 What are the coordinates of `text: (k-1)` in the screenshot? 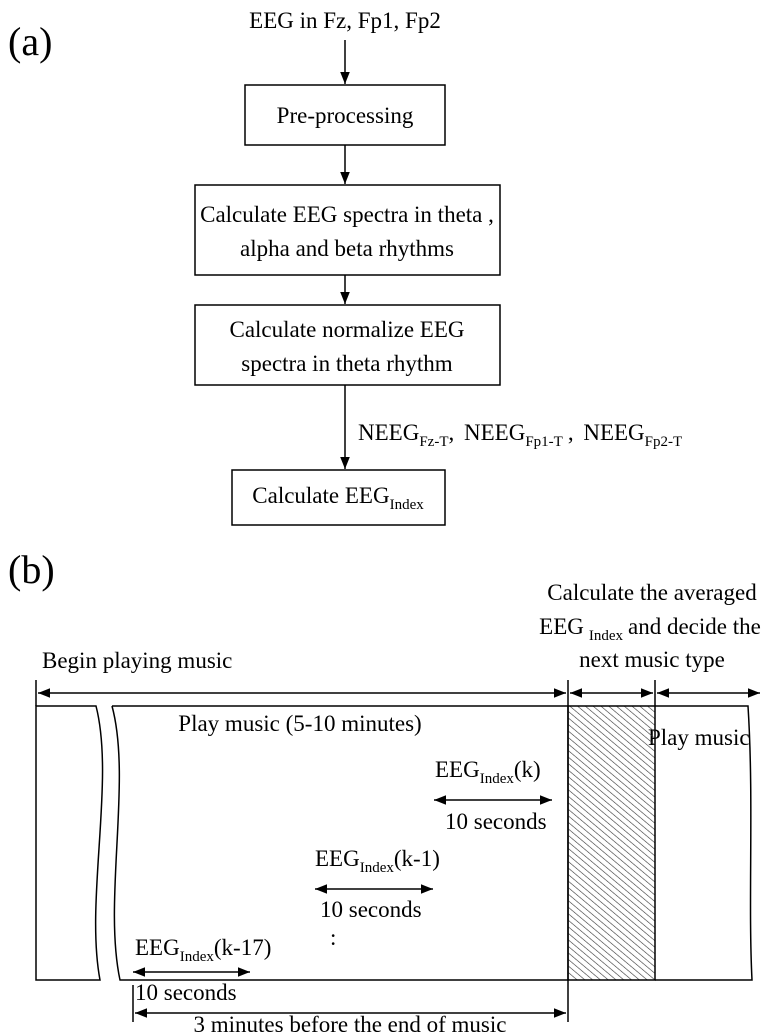 It's located at (417, 858).